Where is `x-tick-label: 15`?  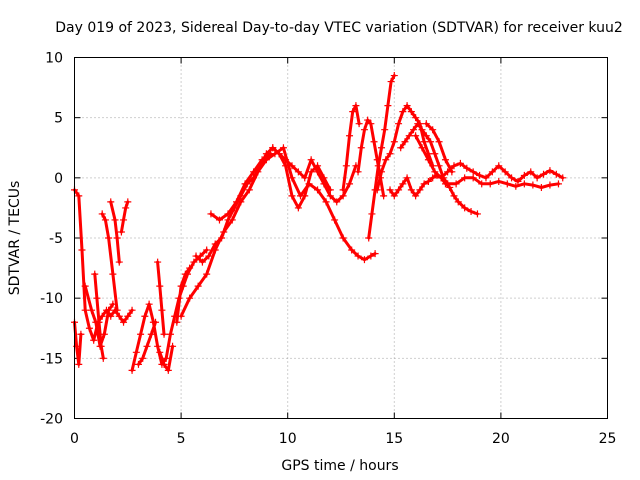
x-tick-label: 15 is located at coordinates (394, 439).